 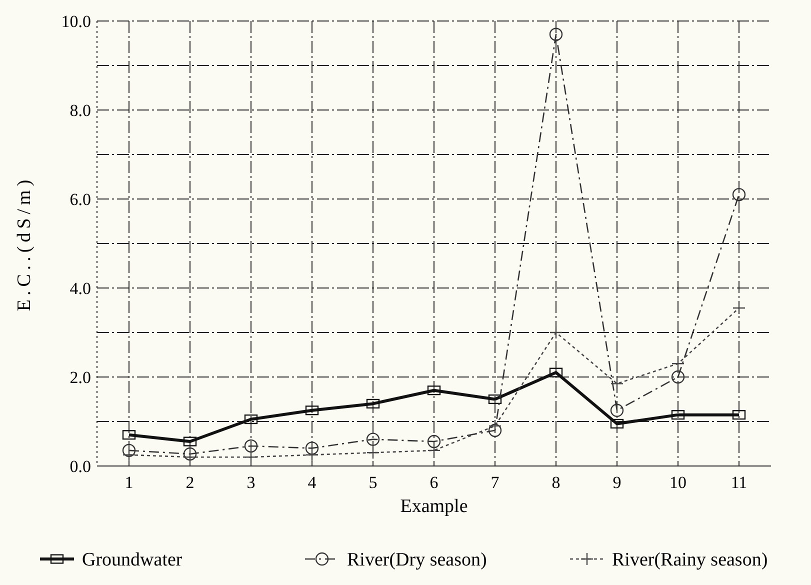 What do you see at coordinates (132, 560) in the screenshot?
I see `legend-label: Groundwater` at bounding box center [132, 560].